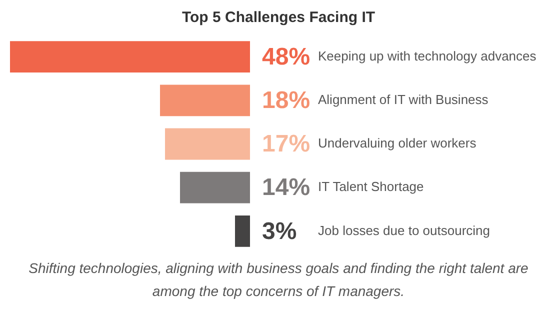 This screenshot has width=557, height=317. What do you see at coordinates (286, 56) in the screenshot?
I see `data-label: 48%` at bounding box center [286, 56].